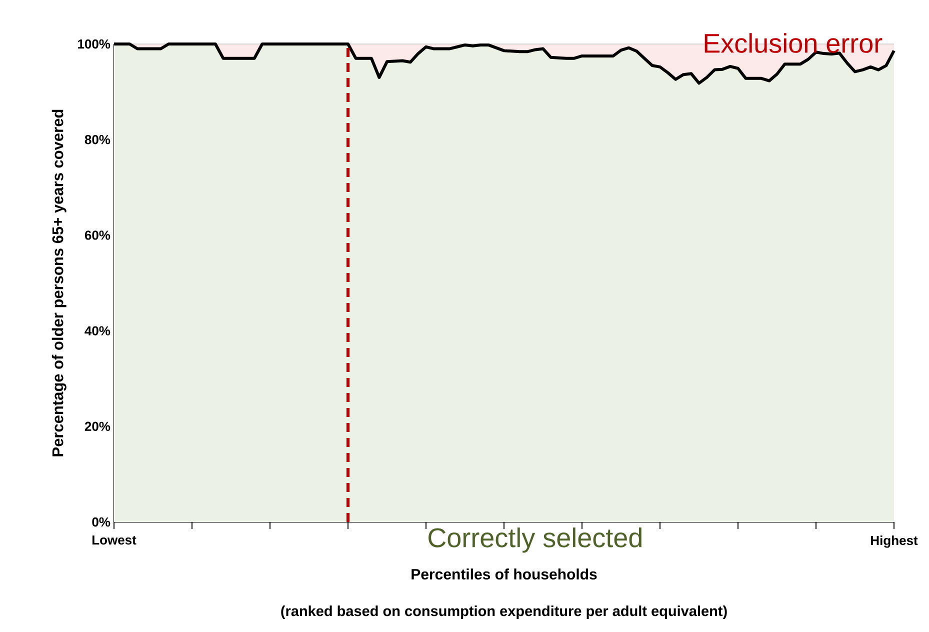 Image resolution: width=929 pixels, height=632 pixels. Describe the element at coordinates (97, 235) in the screenshot. I see `y-tick-label: 60%` at that location.